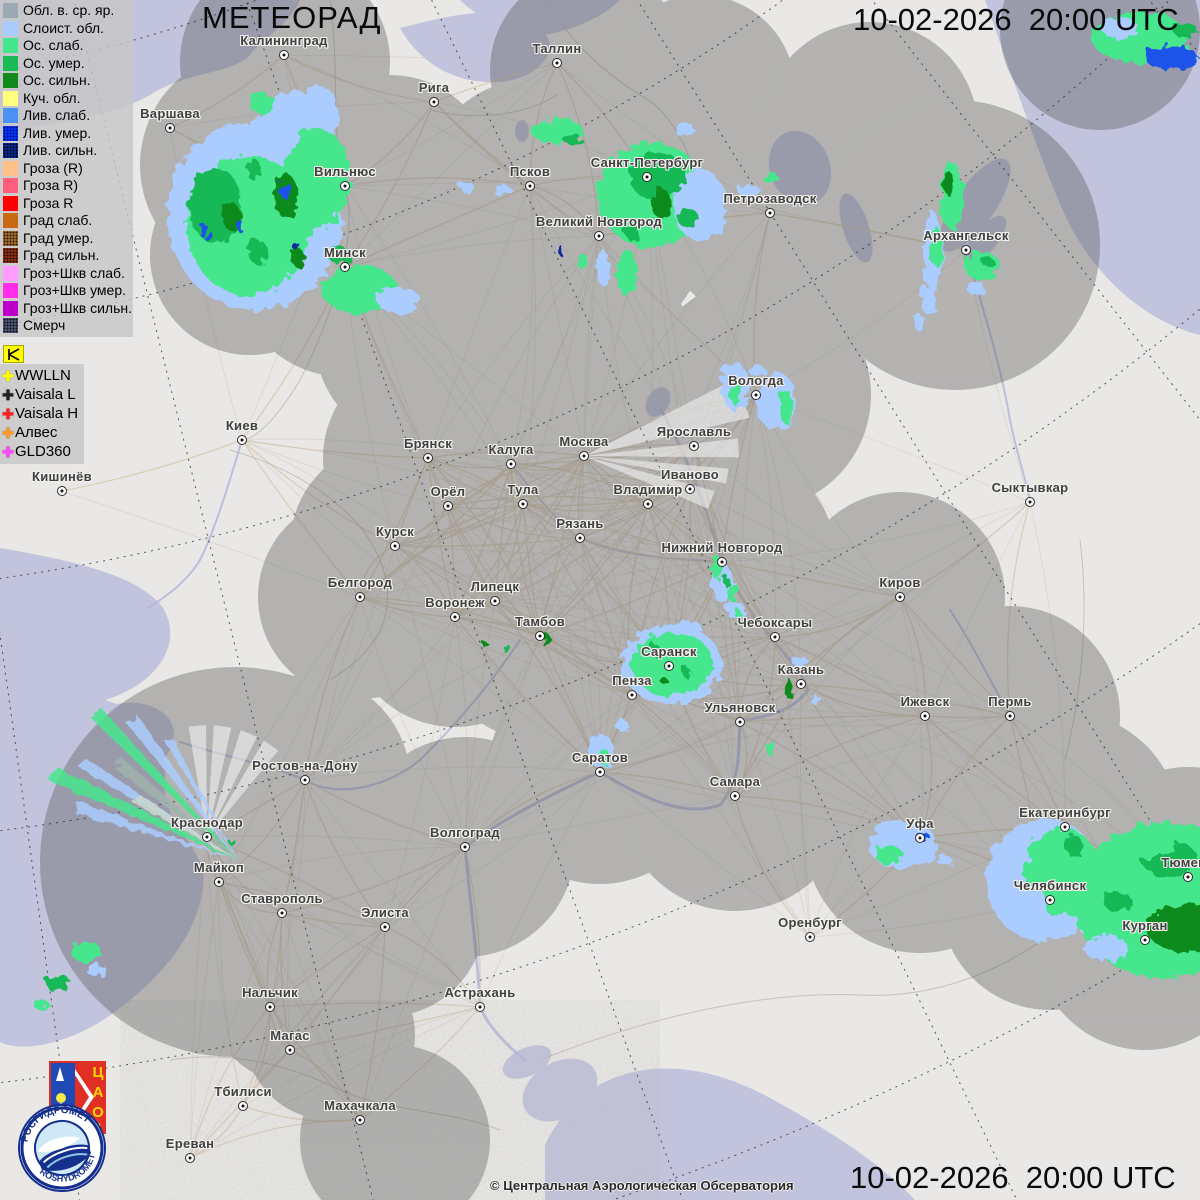  What do you see at coordinates (480, 992) in the screenshot?
I see `city-label: Астрахань` at bounding box center [480, 992].